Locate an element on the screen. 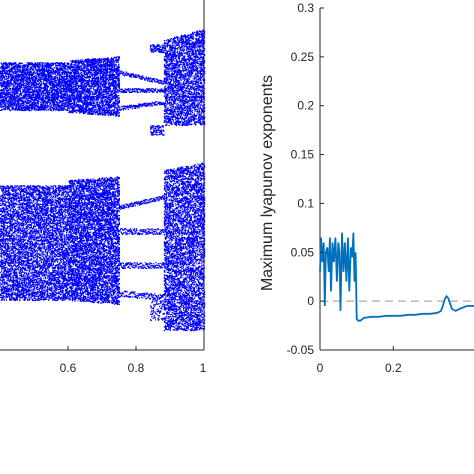 The image size is (474, 474). right-x-ticks: 0 0.2 is located at coordinates (359, 360).